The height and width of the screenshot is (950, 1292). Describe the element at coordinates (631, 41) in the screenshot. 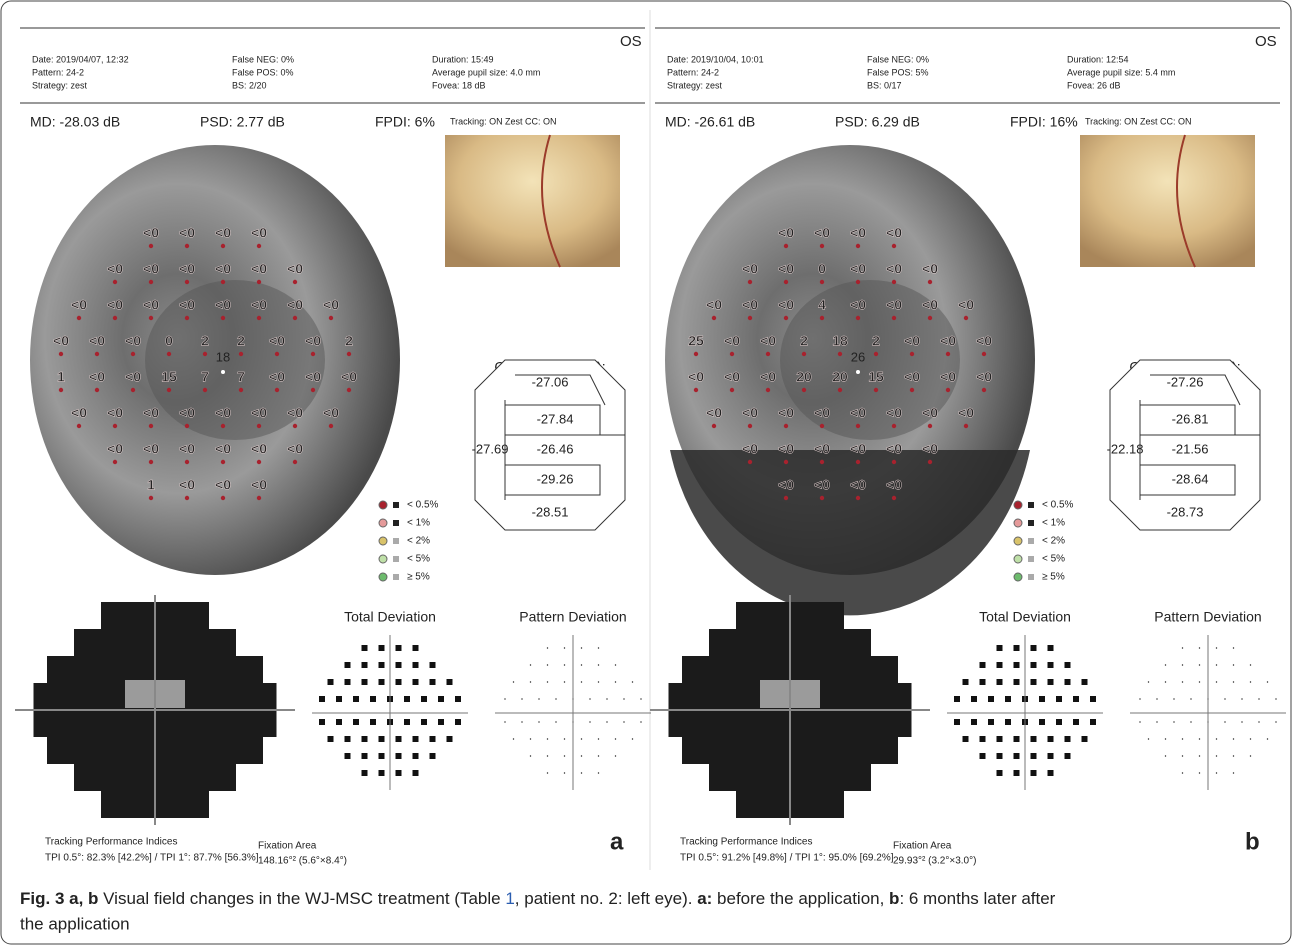

I see `eye-label: OS` at that location.